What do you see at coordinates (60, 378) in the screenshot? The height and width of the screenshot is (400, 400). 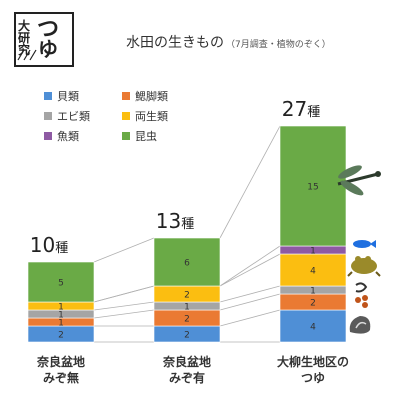 I see `category-label-line: みぞ無` at bounding box center [60, 378].